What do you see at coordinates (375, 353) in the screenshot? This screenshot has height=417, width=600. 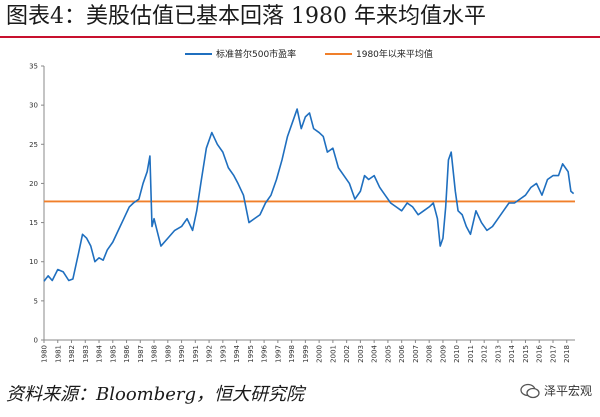 I see `x-tick-label: 2004` at bounding box center [375, 353].